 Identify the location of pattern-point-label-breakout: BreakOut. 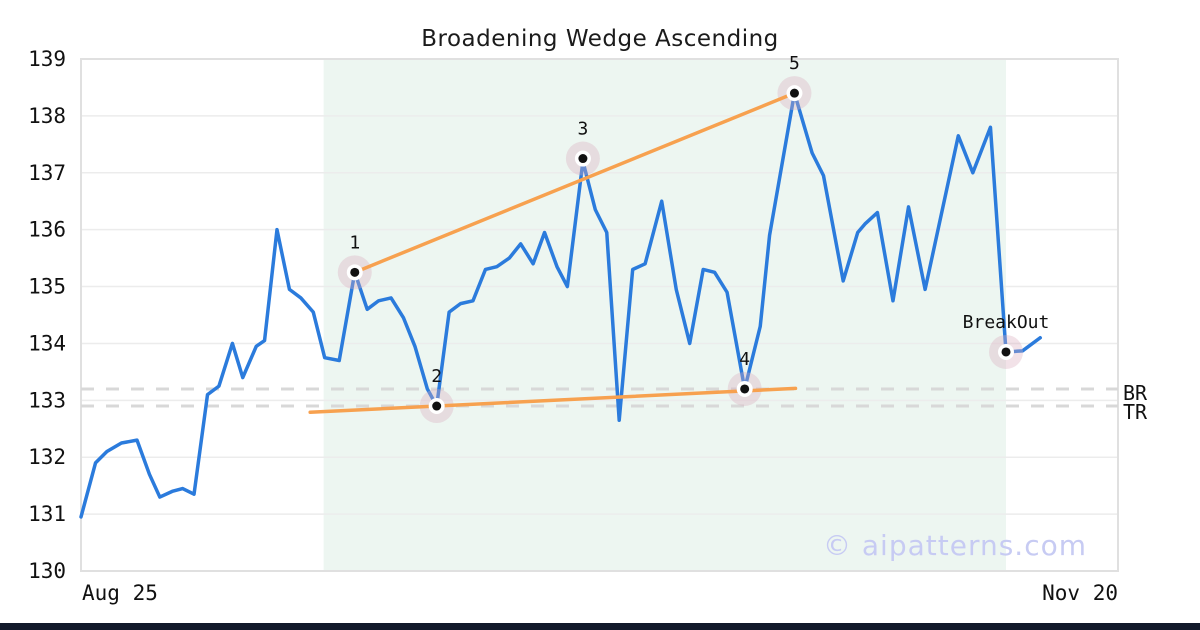
(1006, 322).